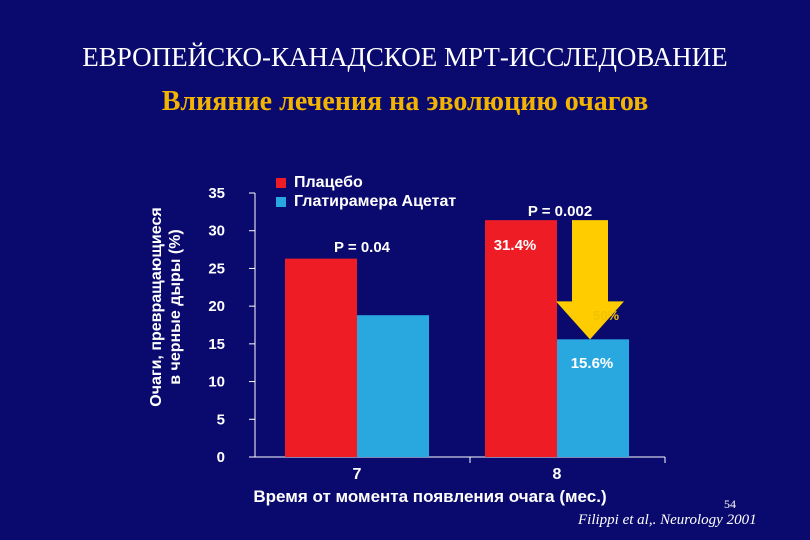  Describe the element at coordinates (216, 193) in the screenshot. I see `y-tick-label: 35` at that location.